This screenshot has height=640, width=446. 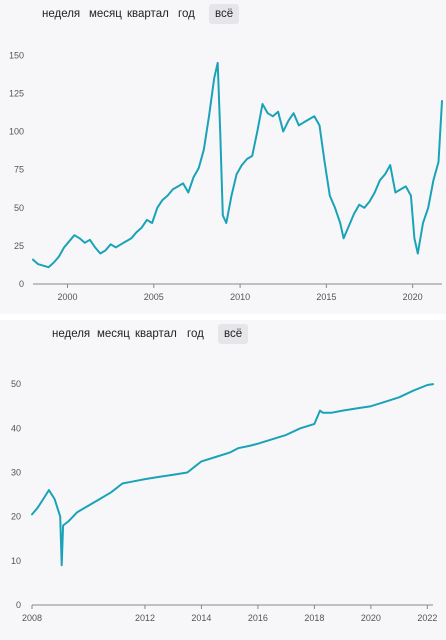 What do you see at coordinates (154, 297) in the screenshot?
I see `x-tick-label: 2005` at bounding box center [154, 297].